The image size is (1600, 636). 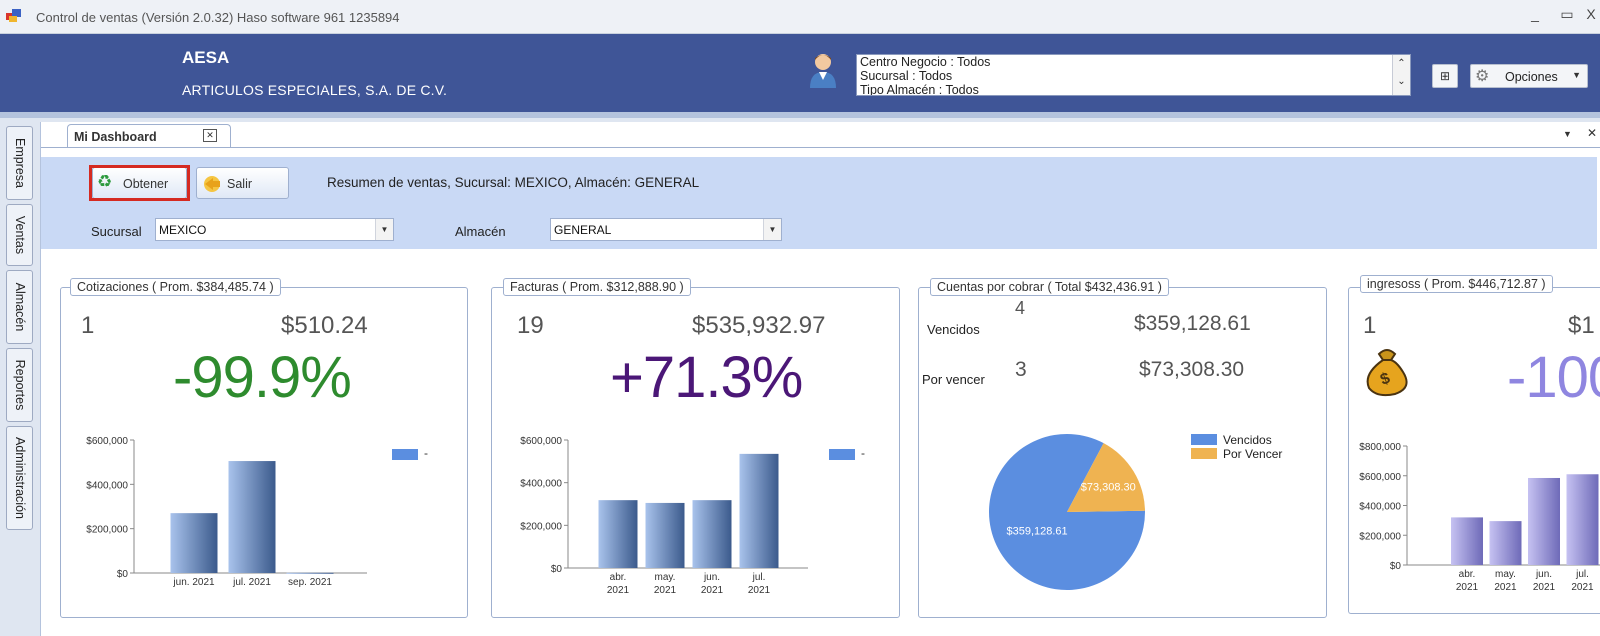 I want to click on sidebar-tab-administracion: Administración, so click(x=19, y=478).